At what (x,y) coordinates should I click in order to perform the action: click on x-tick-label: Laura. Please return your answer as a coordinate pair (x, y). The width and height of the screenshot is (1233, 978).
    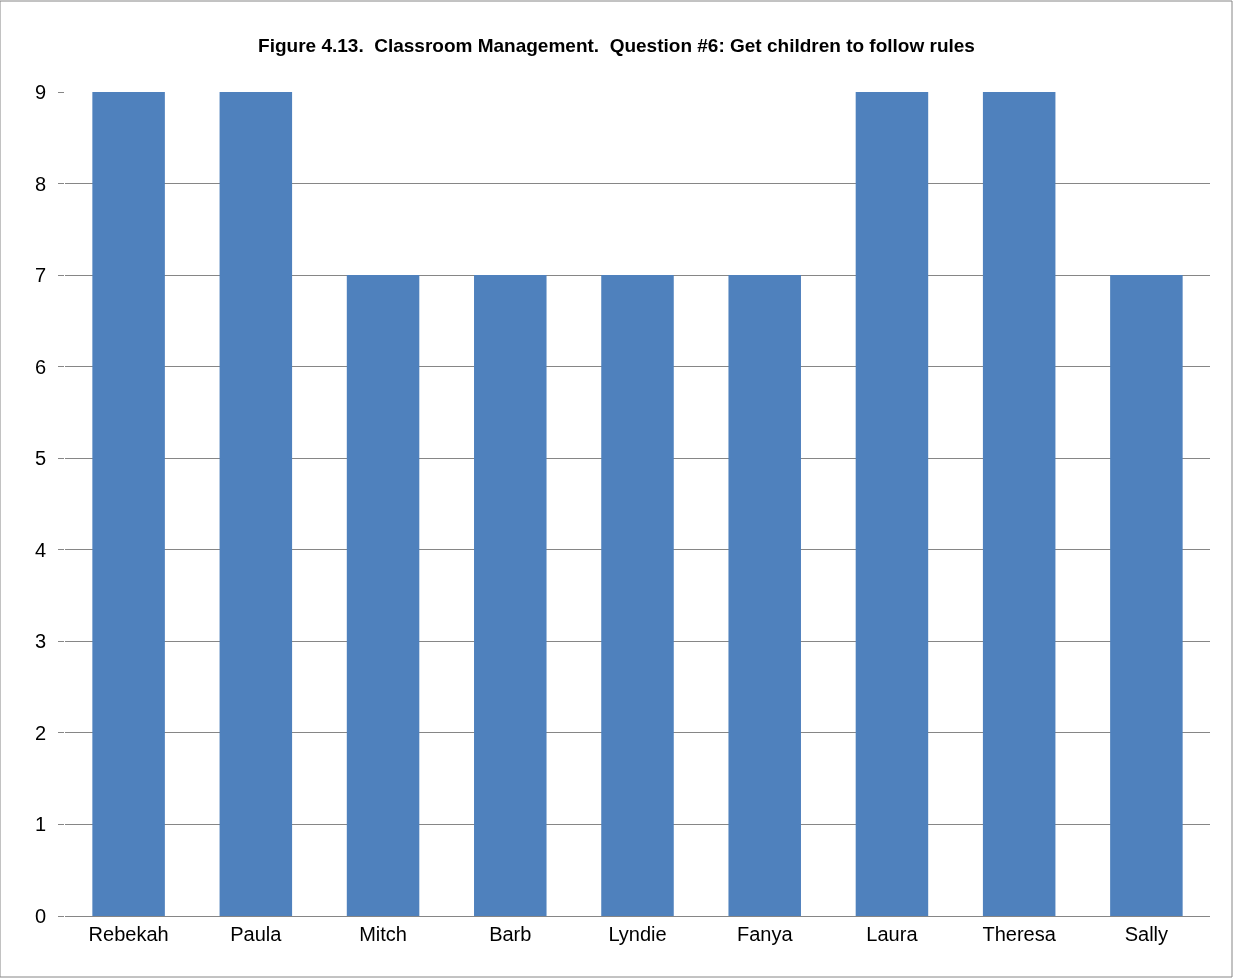
    Looking at the image, I should click on (892, 934).